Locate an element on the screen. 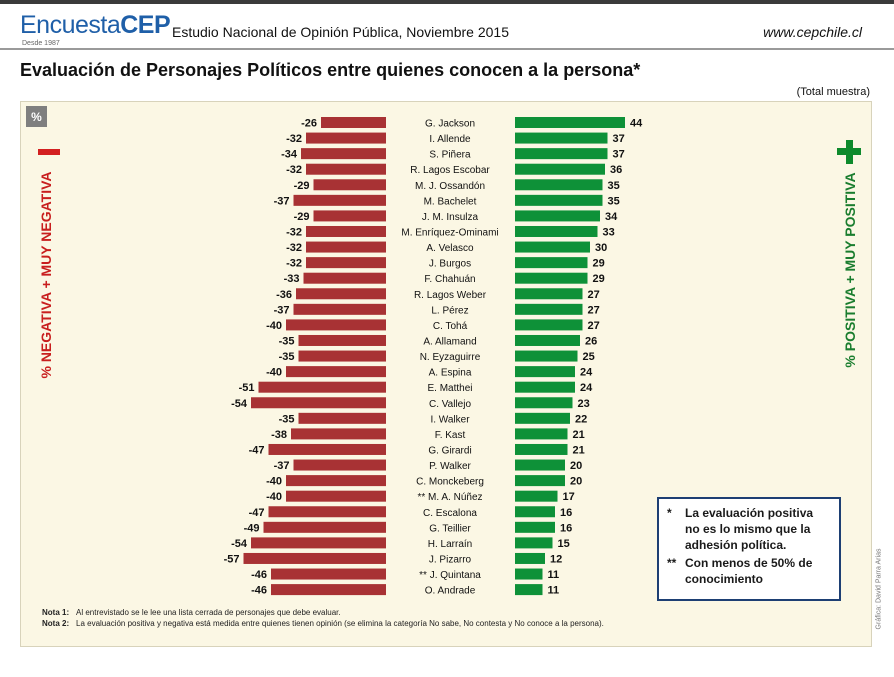 This screenshot has width=894, height=677. negative-value-label: -49 is located at coordinates (252, 528).